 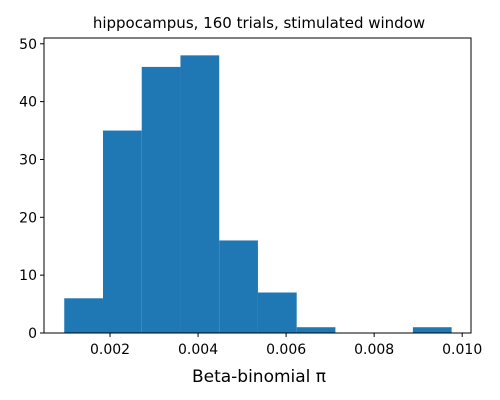 What do you see at coordinates (110, 350) in the screenshot?
I see `x-tick-label: 0.002` at bounding box center [110, 350].